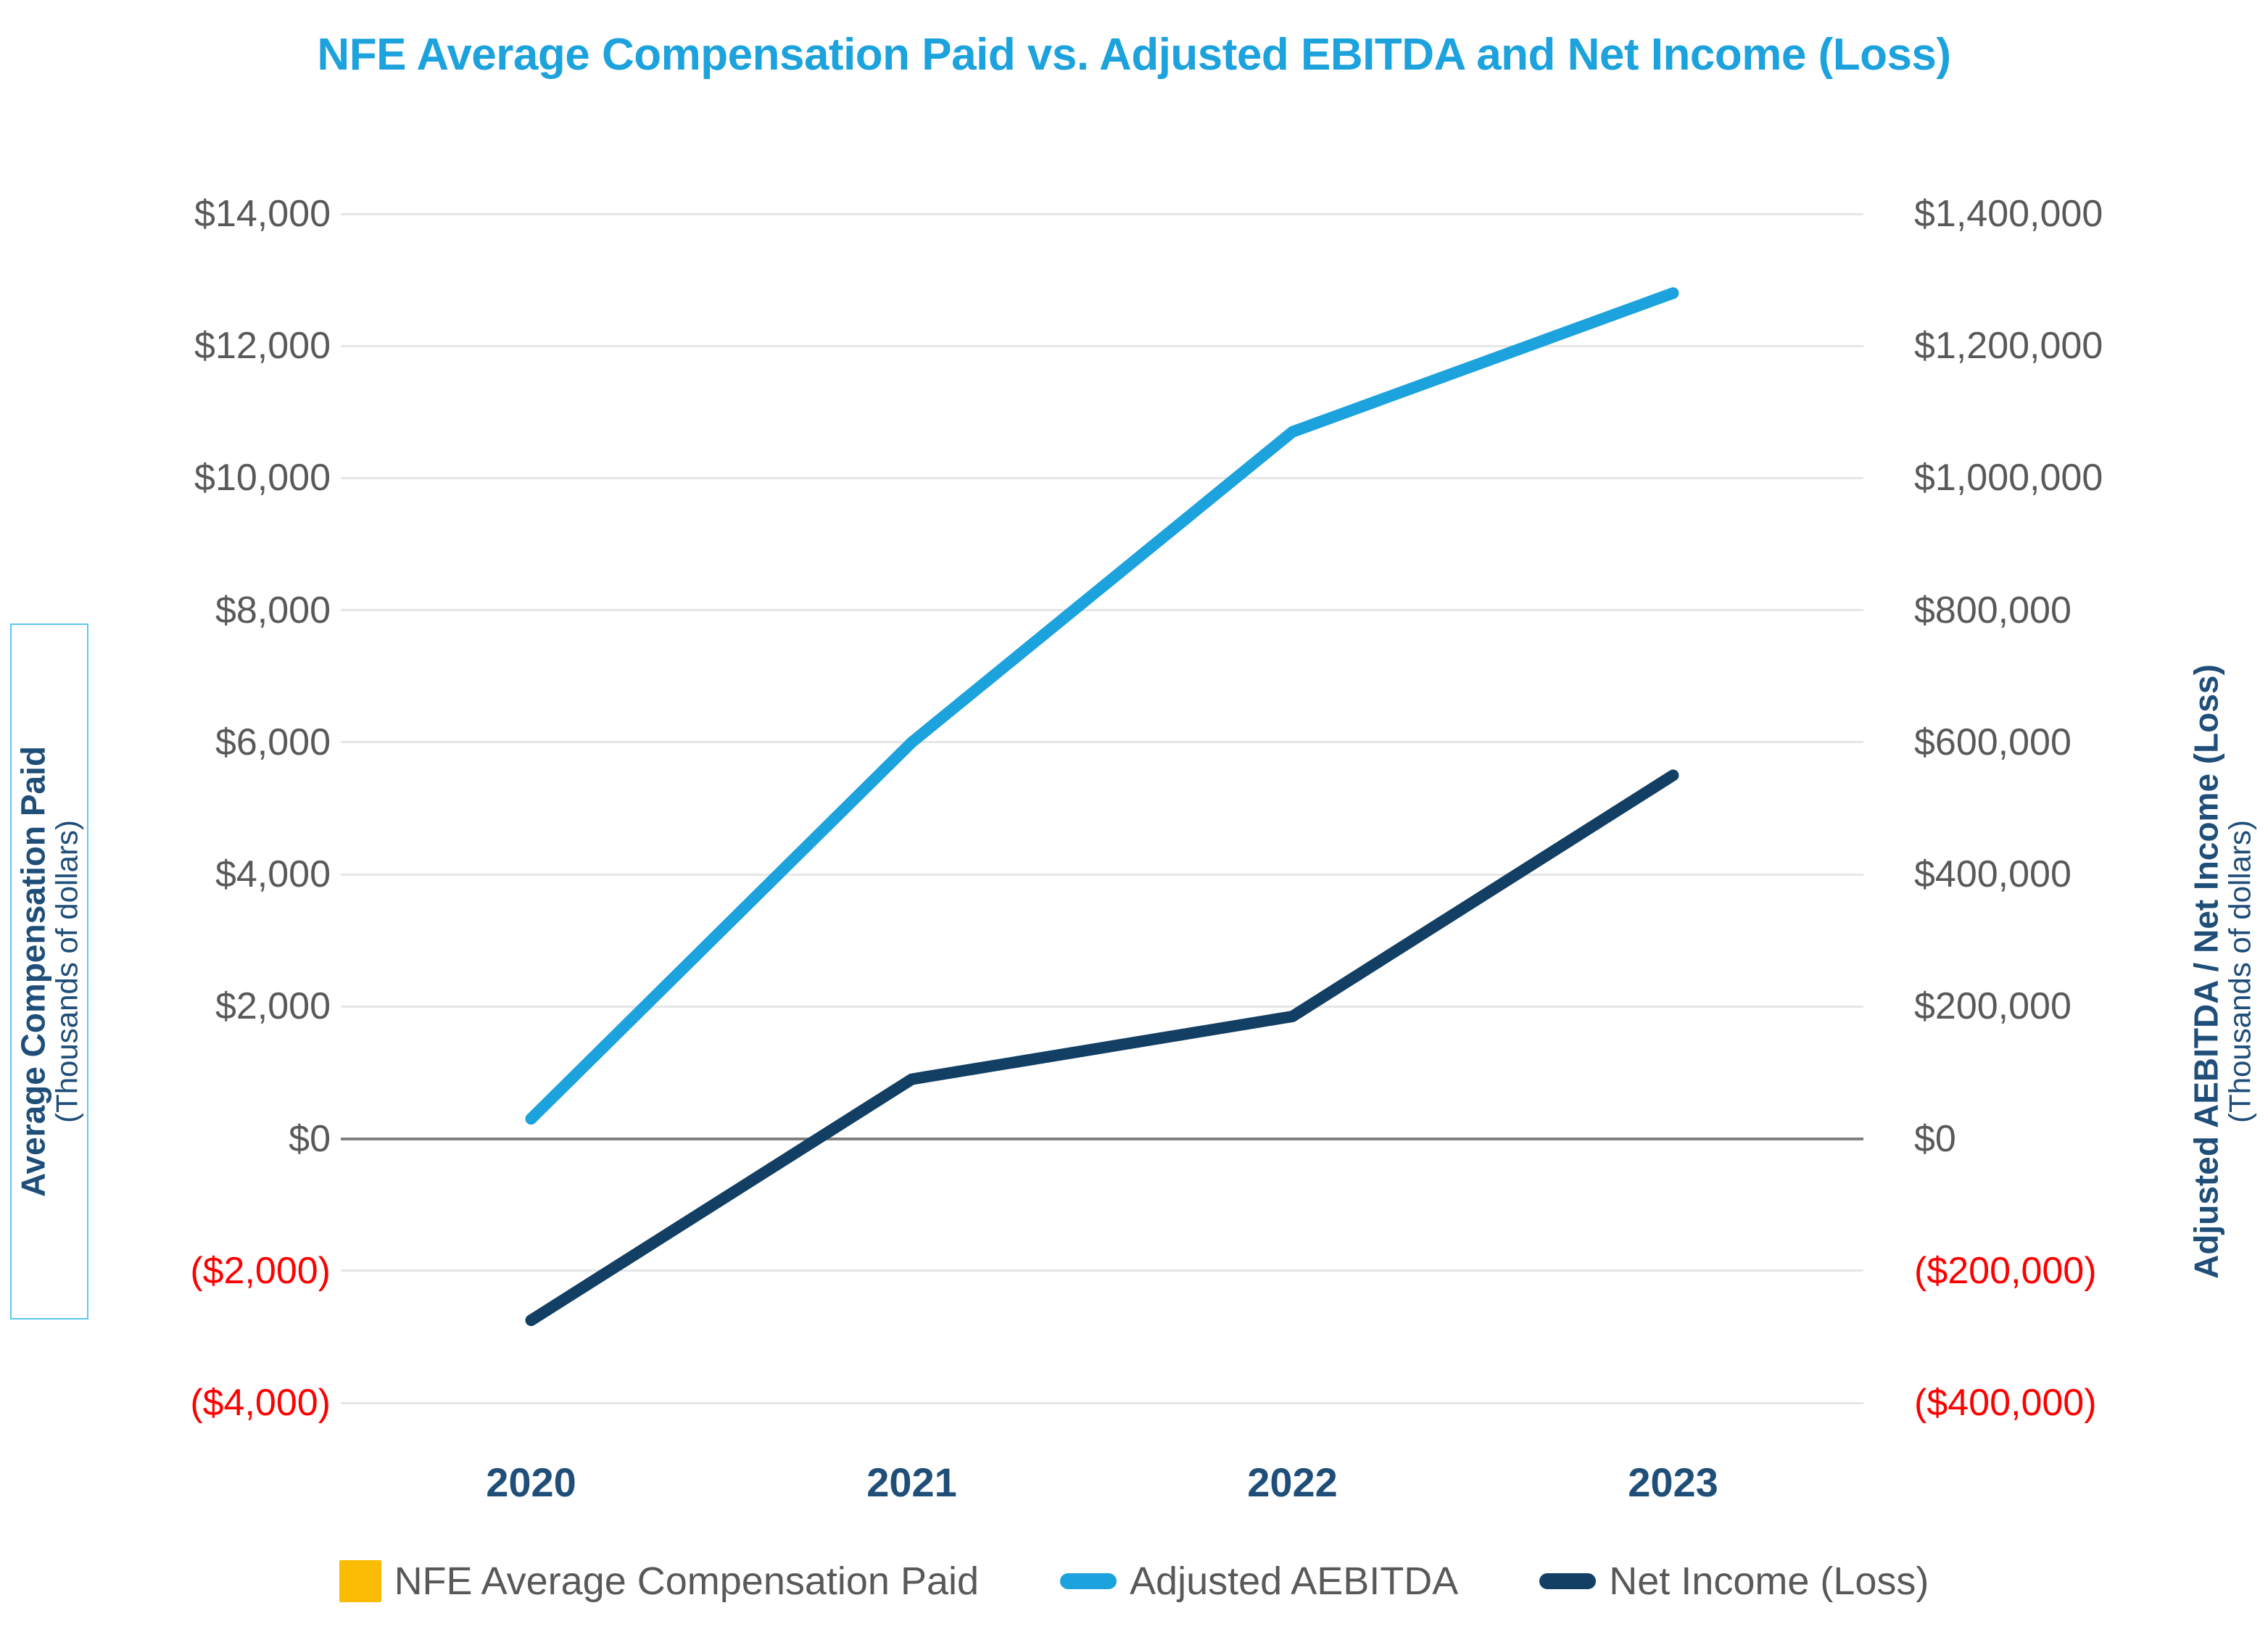 The width and height of the screenshot is (2268, 1645). What do you see at coordinates (1673, 1482) in the screenshot?
I see `x-tick-2023: 2023` at bounding box center [1673, 1482].